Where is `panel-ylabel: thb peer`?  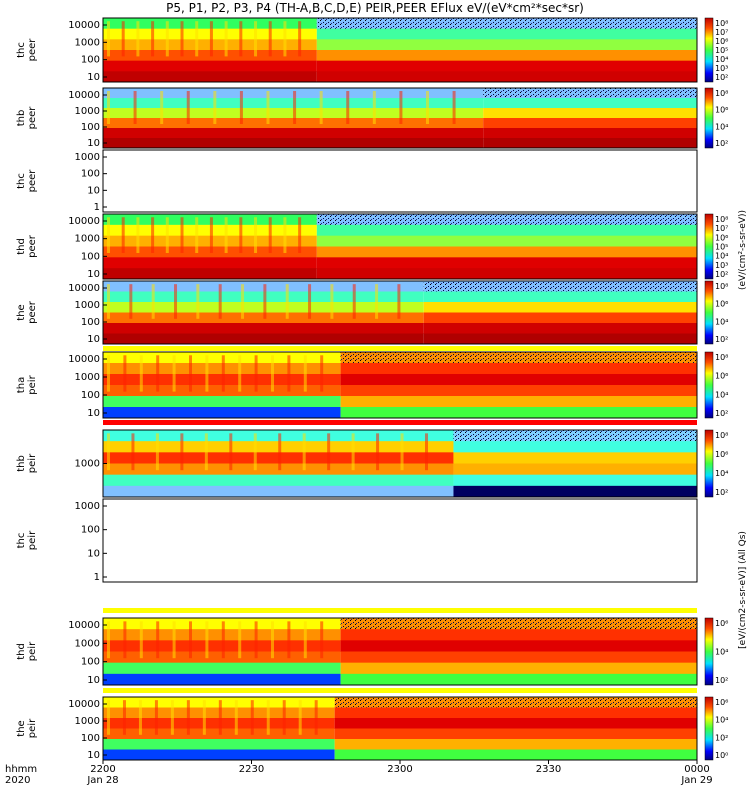
panel-ylabel: thb peer is located at coordinates (27, 118).